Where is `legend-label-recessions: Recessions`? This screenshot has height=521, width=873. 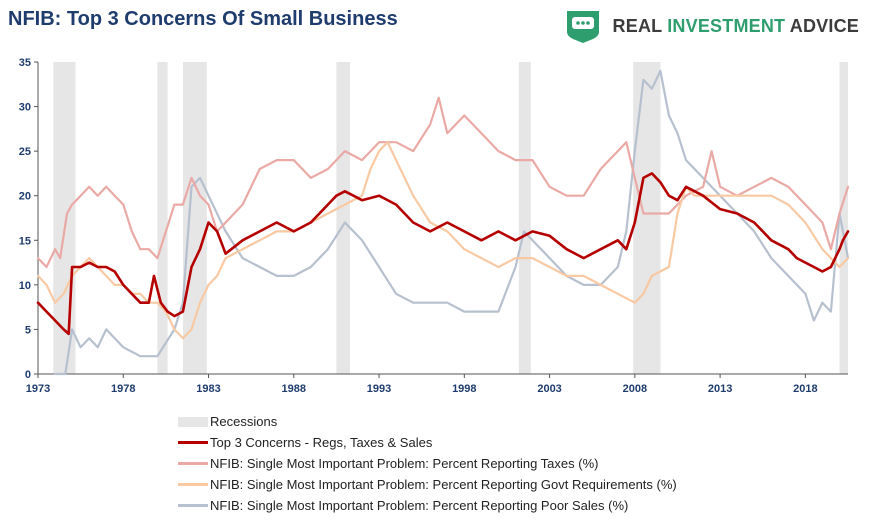
legend-label-recessions: Recessions is located at coordinates (244, 421).